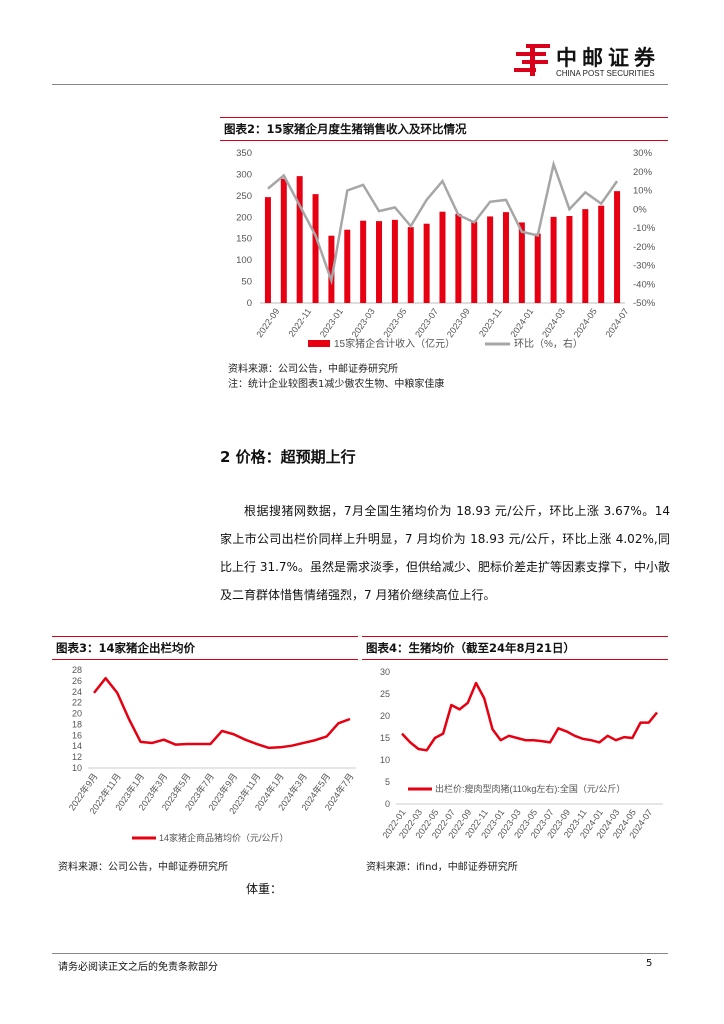 This screenshot has width=724, height=1024. What do you see at coordinates (77, 757) in the screenshot?
I see `y-tick-label: 12` at bounding box center [77, 757].